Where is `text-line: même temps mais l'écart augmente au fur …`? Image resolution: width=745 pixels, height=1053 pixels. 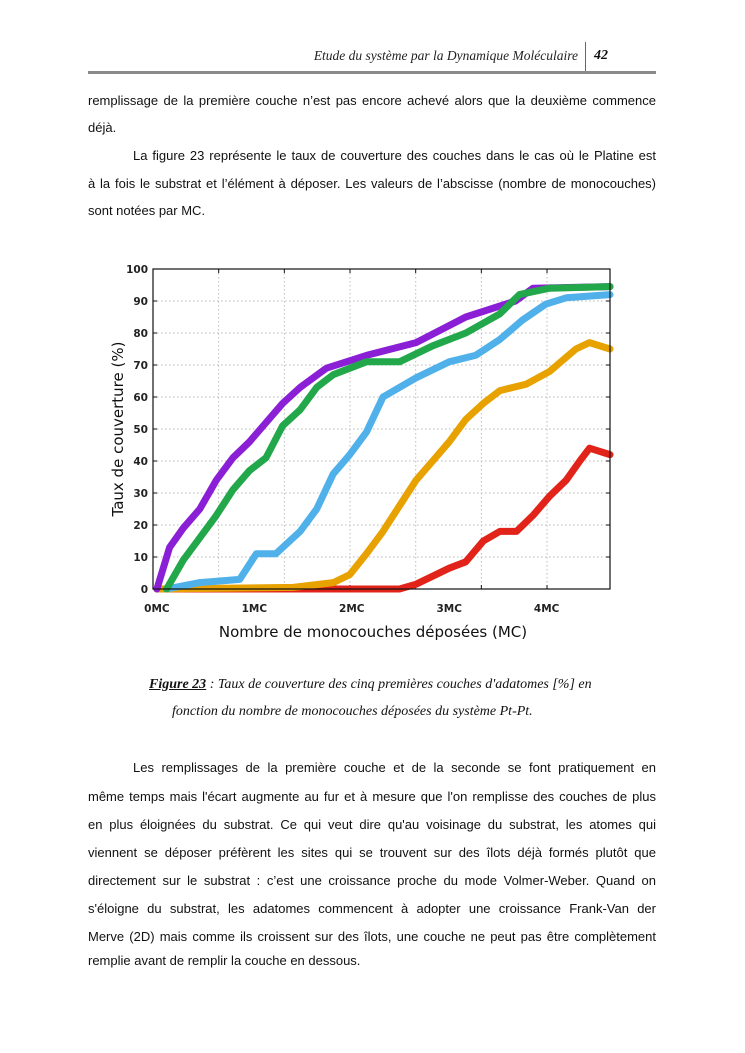 text-line: même temps mais l'écart augmente au fur … is located at coordinates (372, 796).